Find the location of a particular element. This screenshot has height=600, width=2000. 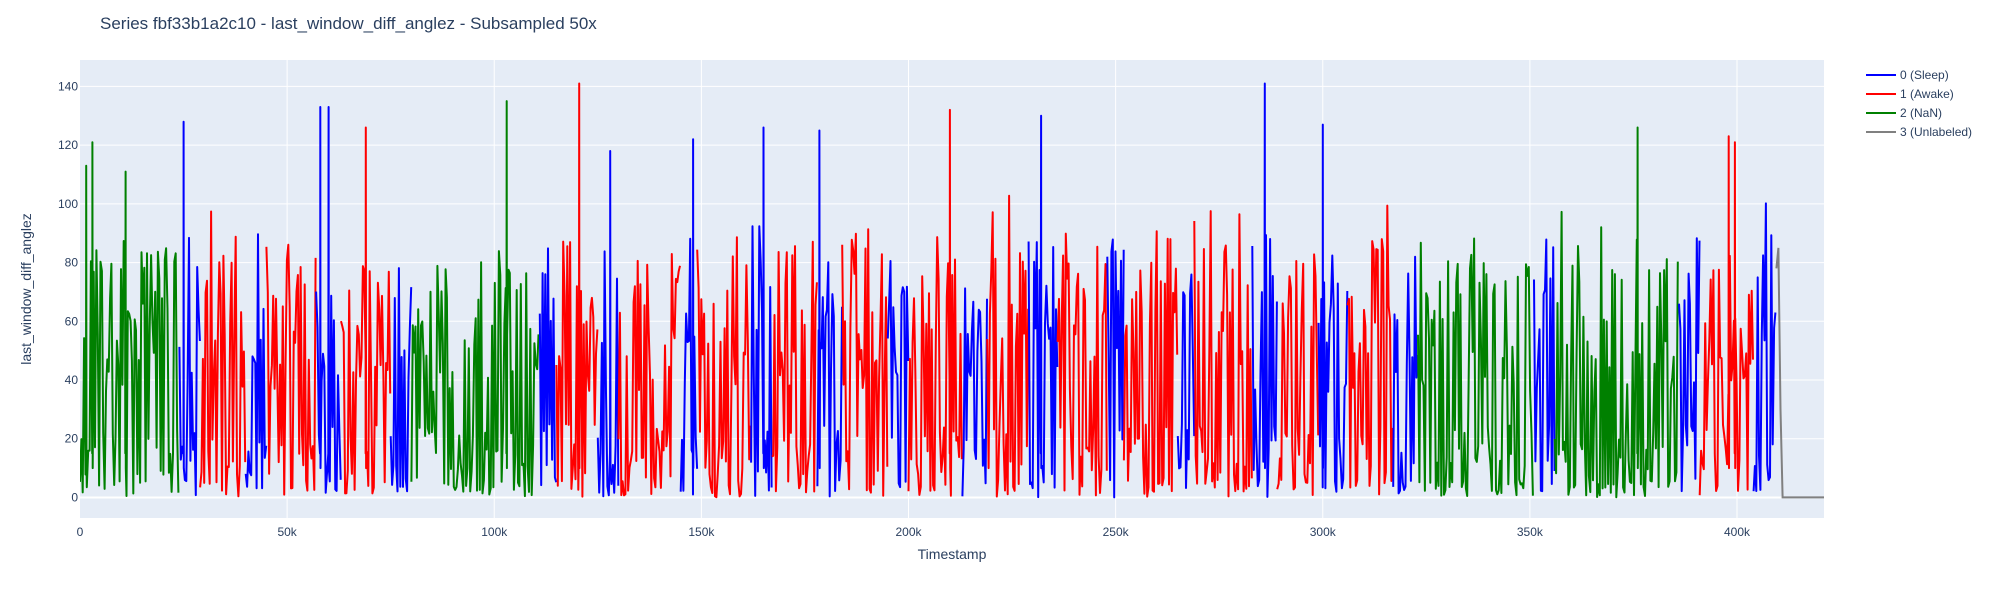

x-tick-label: 0 is located at coordinates (80, 532).